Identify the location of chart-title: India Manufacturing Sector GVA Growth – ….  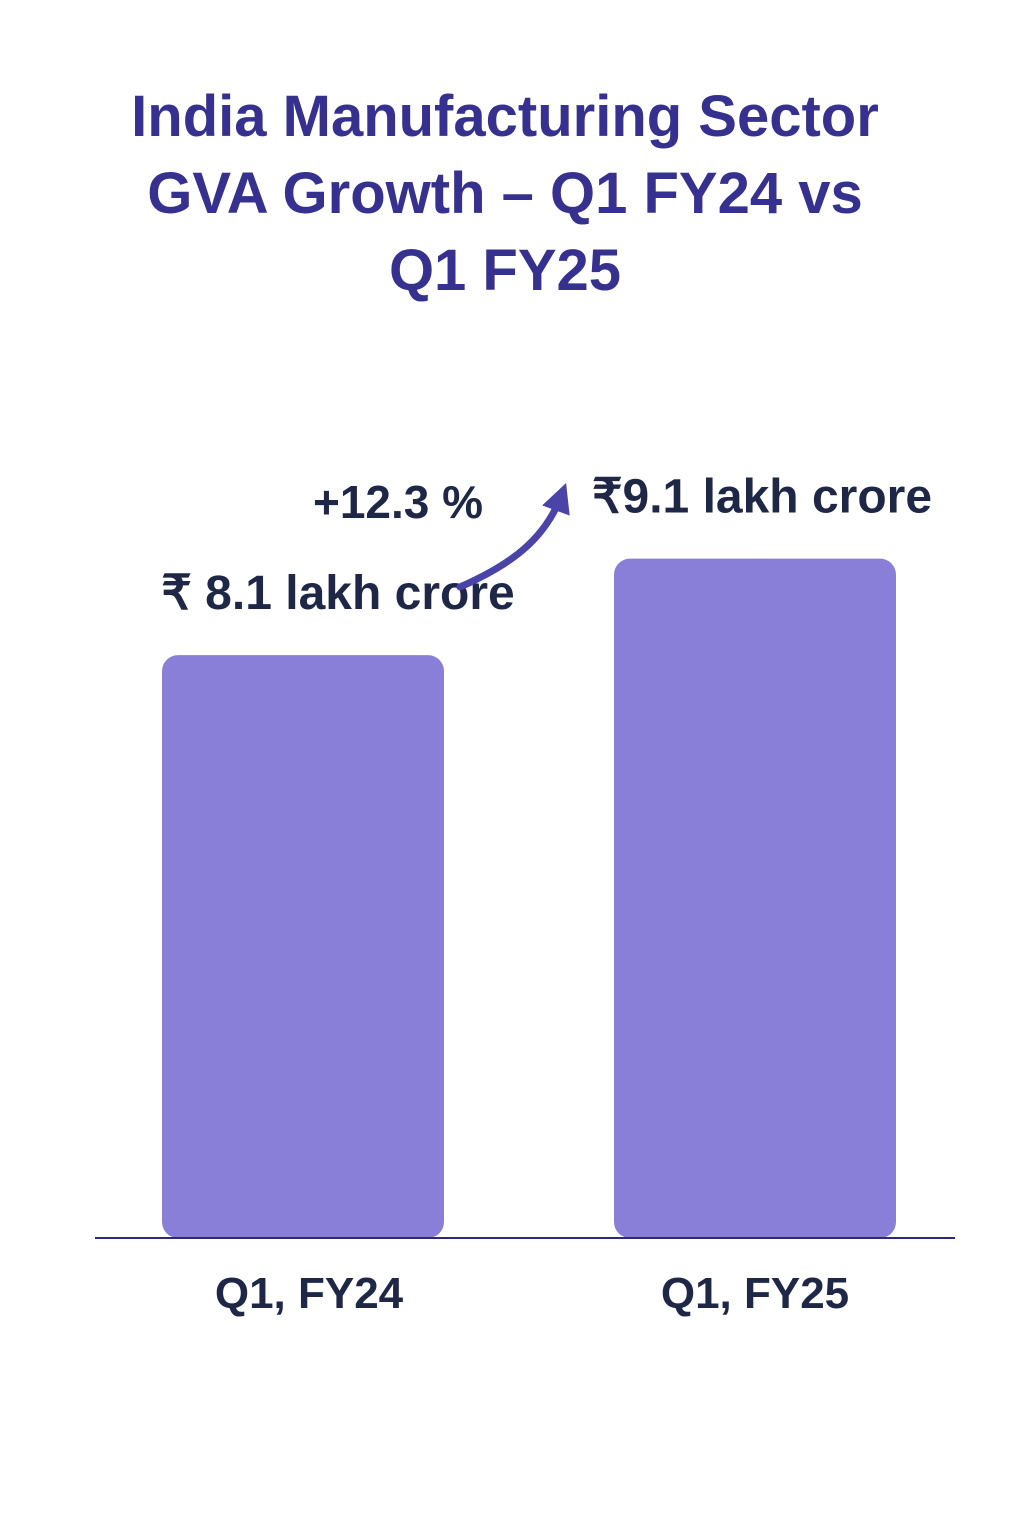
(505, 193).